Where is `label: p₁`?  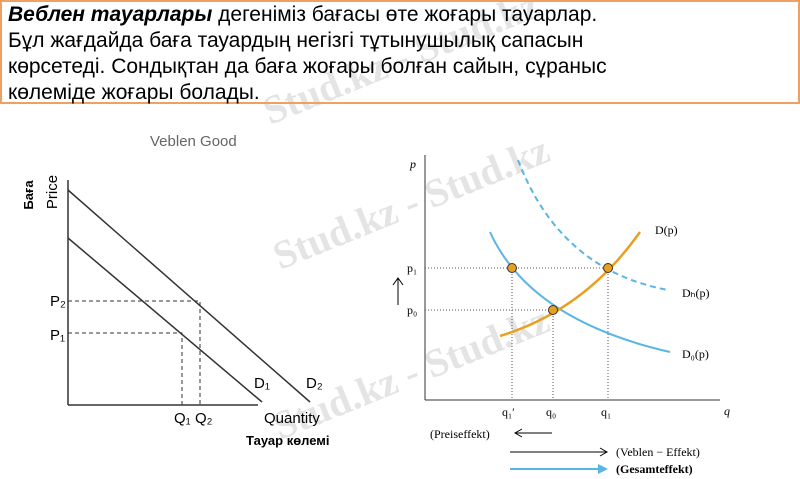
label: p₁ is located at coordinates (412, 268).